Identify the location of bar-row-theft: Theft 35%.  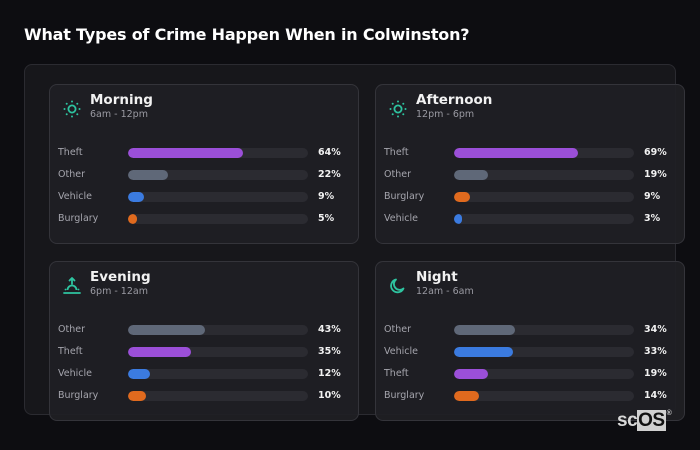
(203, 355).